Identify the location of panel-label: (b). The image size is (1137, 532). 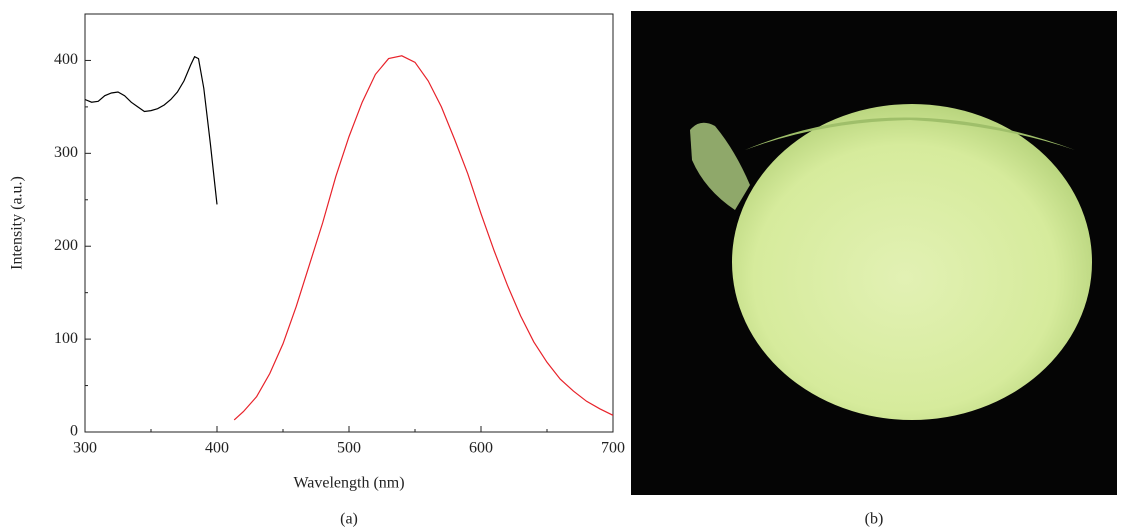
(874, 519).